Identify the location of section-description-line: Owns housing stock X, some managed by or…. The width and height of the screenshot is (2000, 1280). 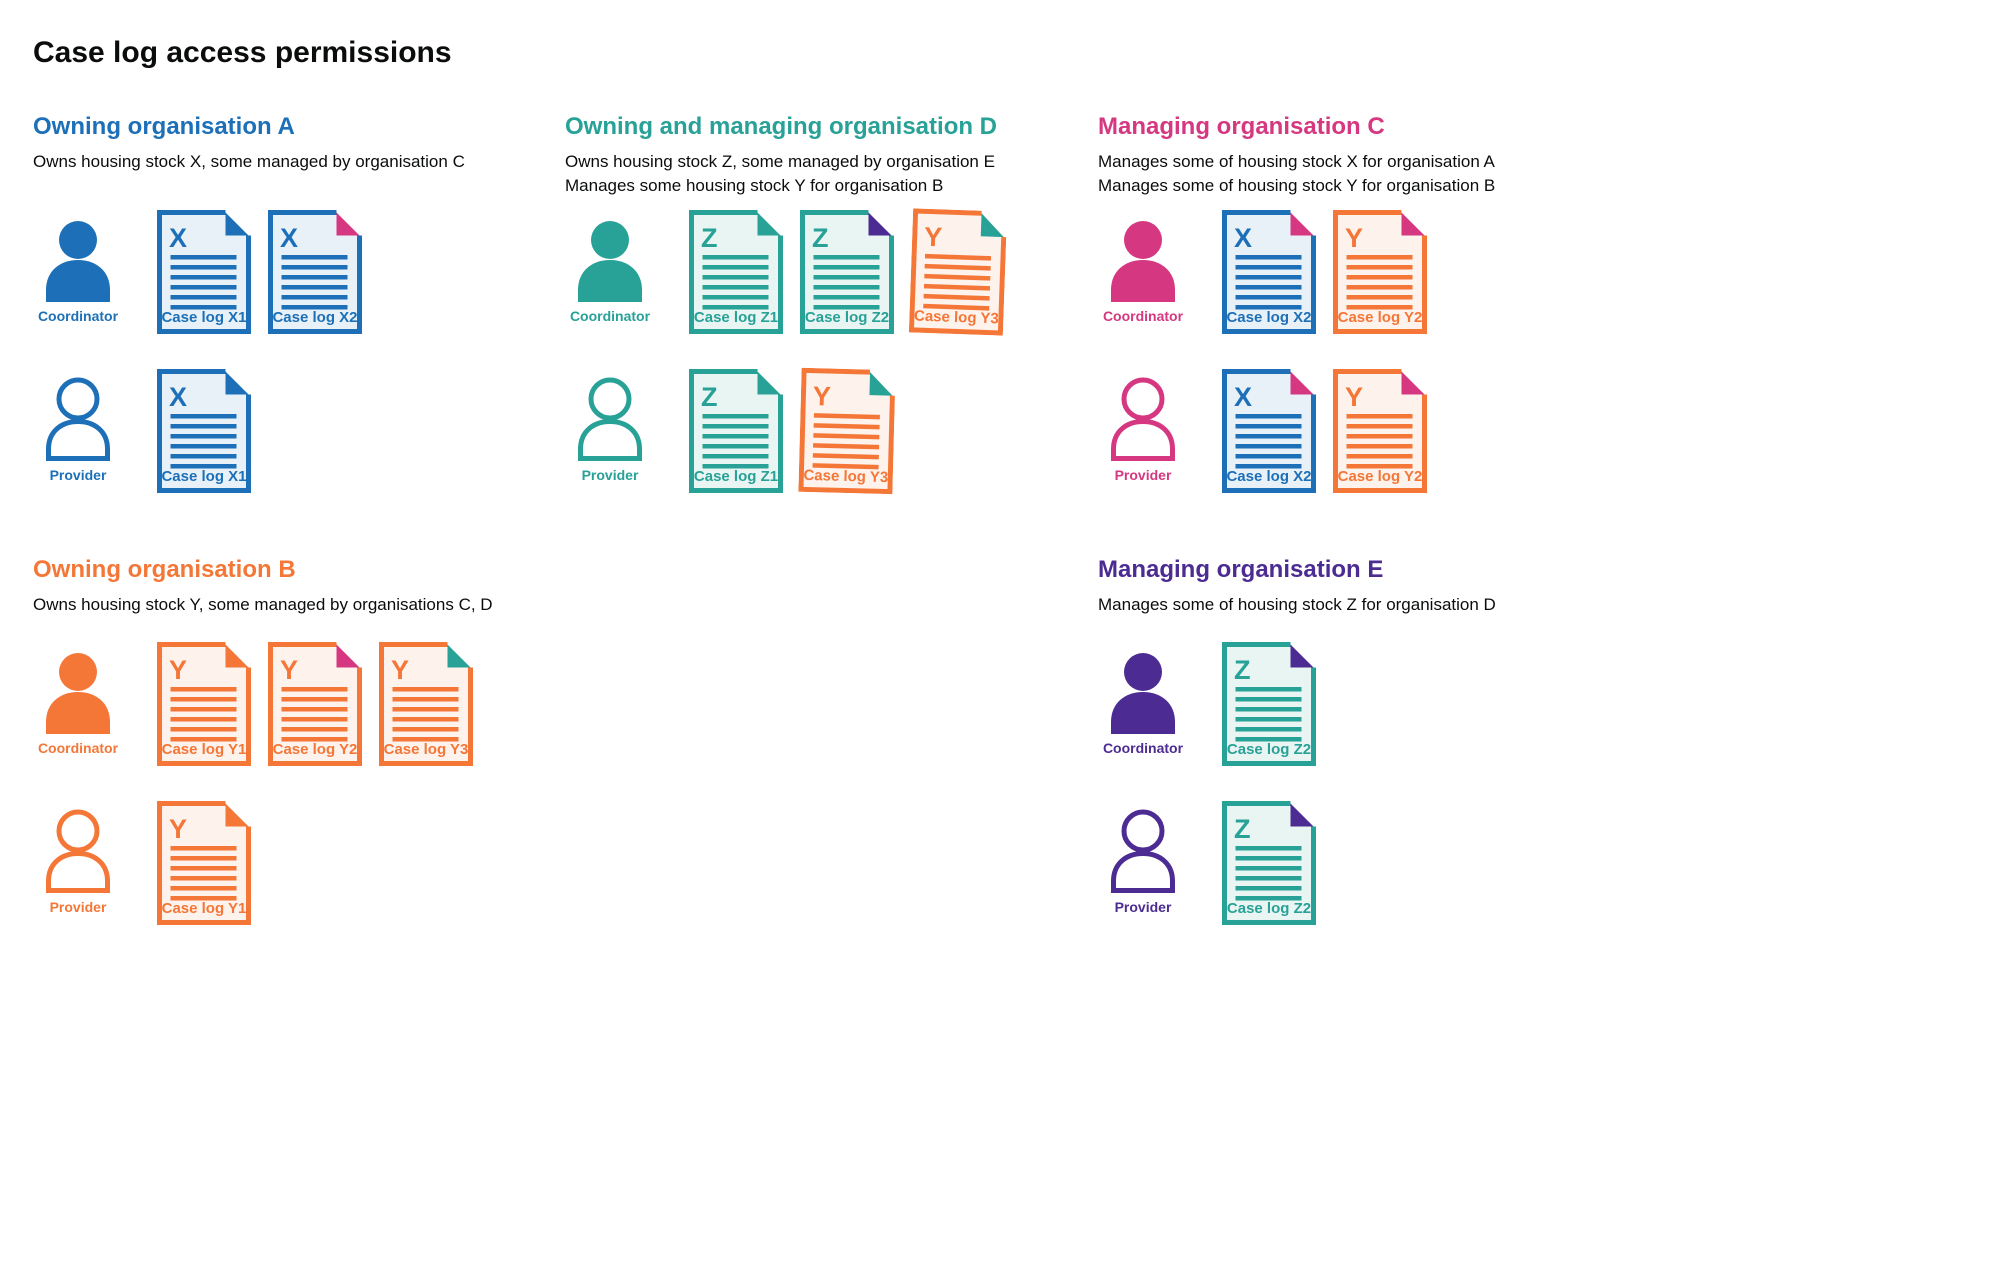
(249, 161).